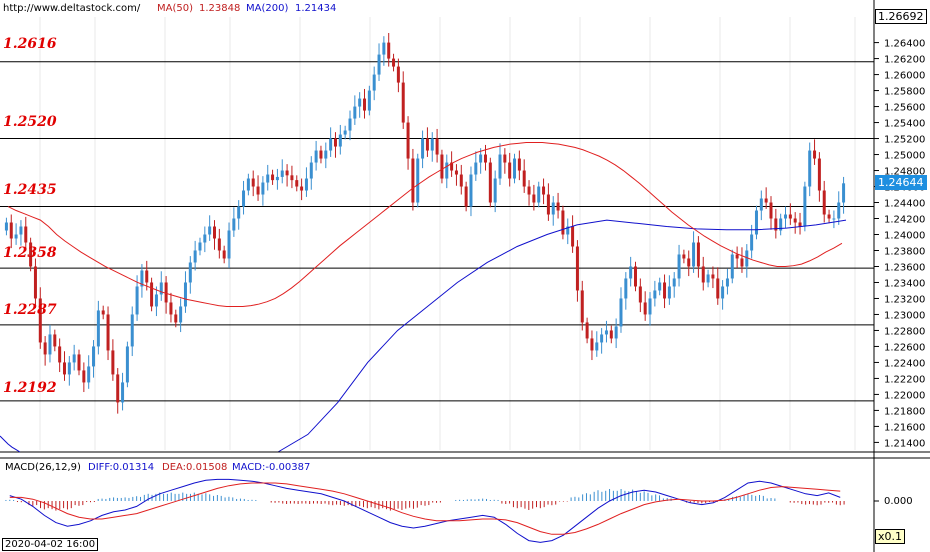  What do you see at coordinates (904, 363) in the screenshot?
I see `axis-tick-label: 1.22400` at bounding box center [904, 363].